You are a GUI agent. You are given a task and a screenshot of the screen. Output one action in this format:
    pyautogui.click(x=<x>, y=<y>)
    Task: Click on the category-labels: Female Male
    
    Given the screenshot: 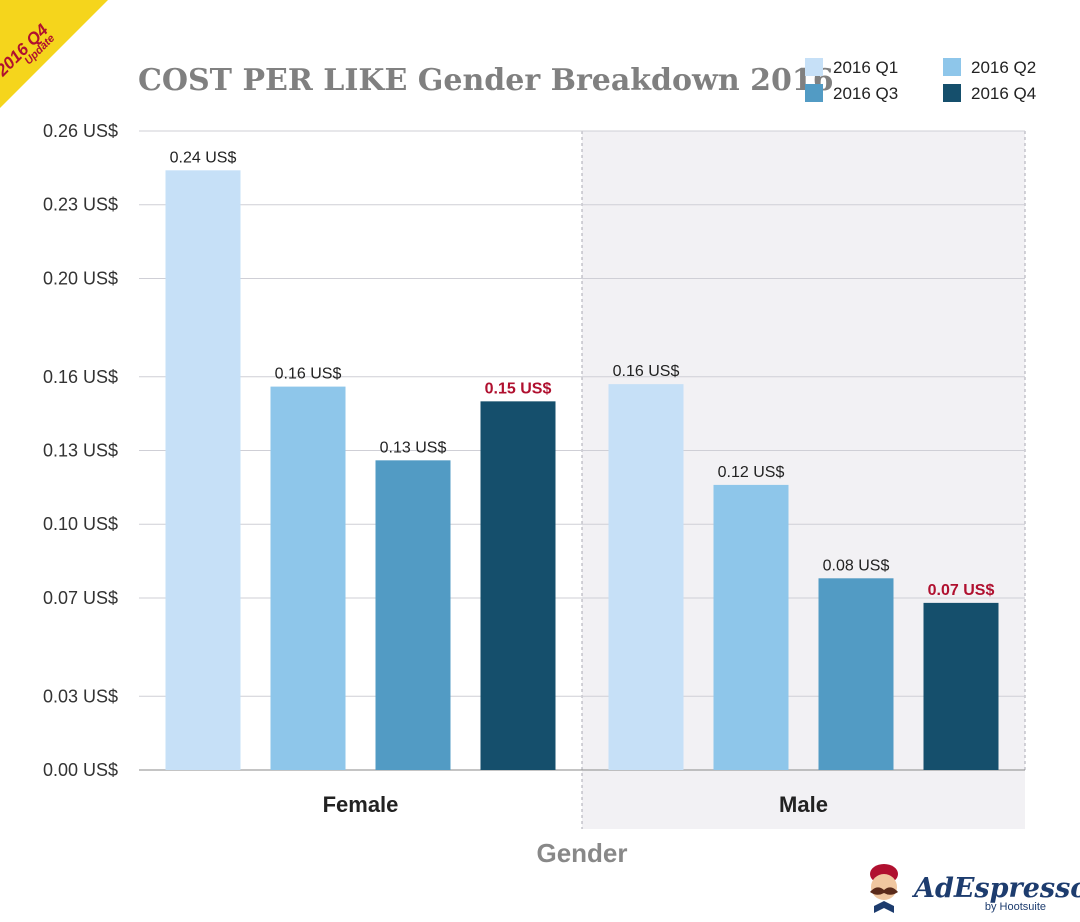 What is the action you would take?
    pyautogui.click(x=575, y=804)
    